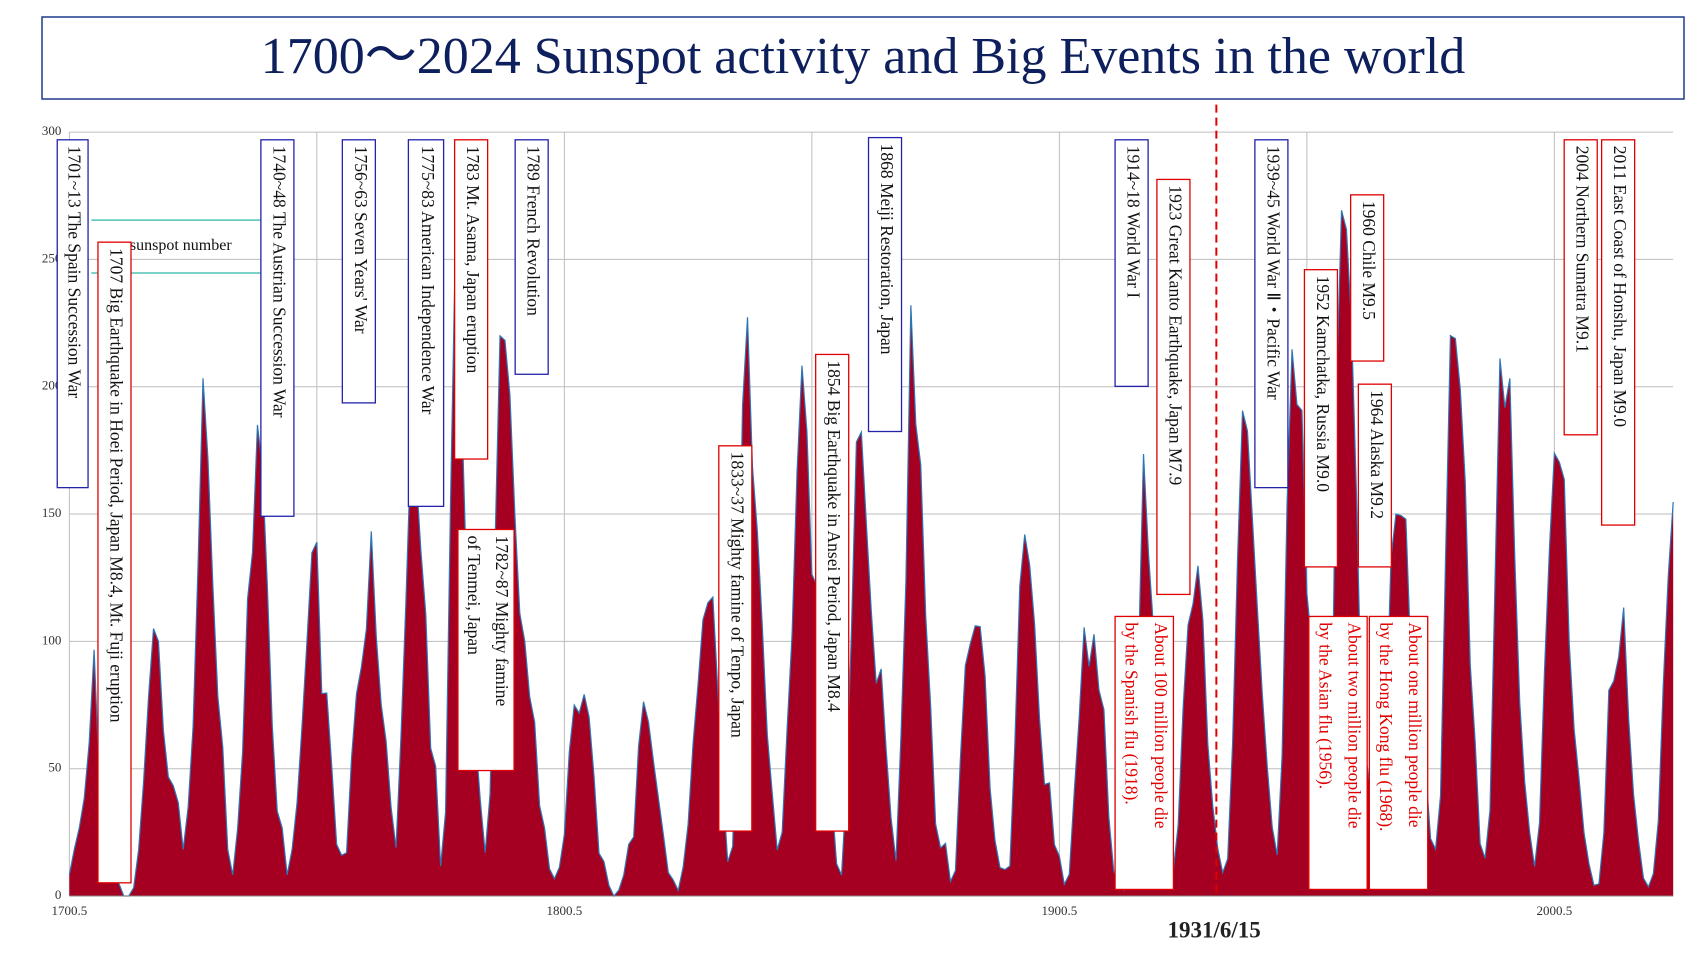  Describe the element at coordinates (1369, 260) in the screenshot. I see `annotation-text: 1960 Chile M9.5` at that location.